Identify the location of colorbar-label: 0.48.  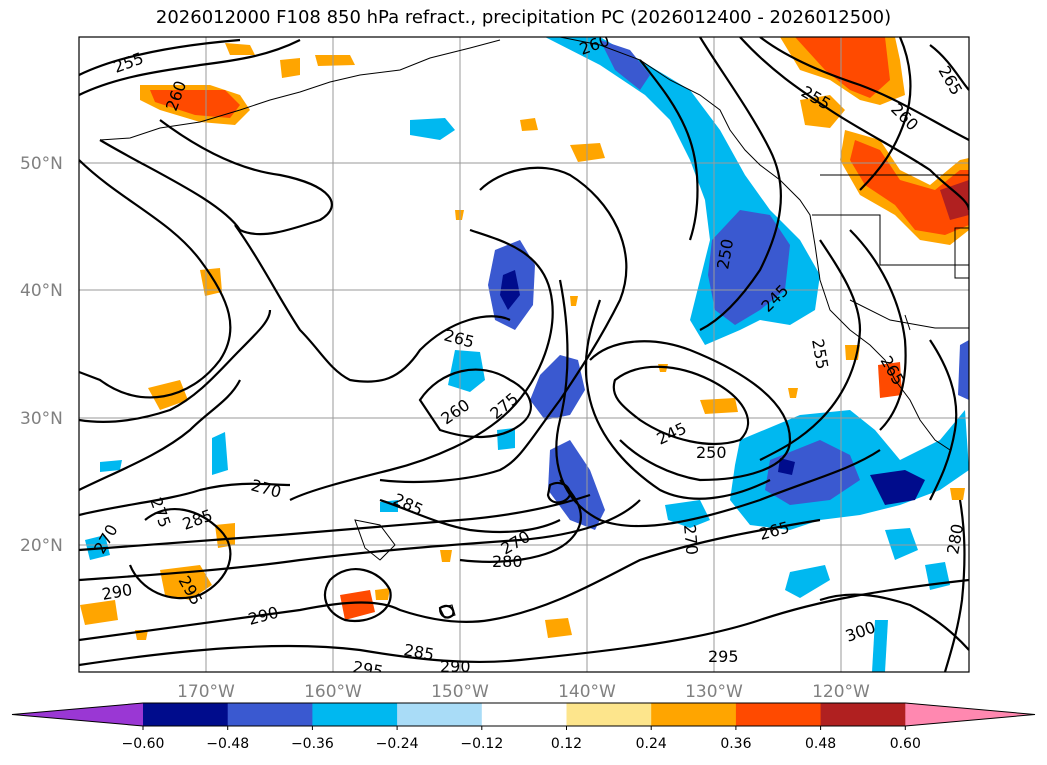
(820, 744).